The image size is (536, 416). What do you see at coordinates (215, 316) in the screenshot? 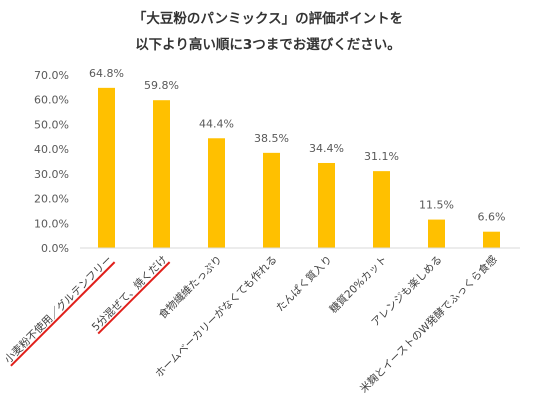
I see `category-label: ホームベーカリーがなくても作れる` at bounding box center [215, 316].